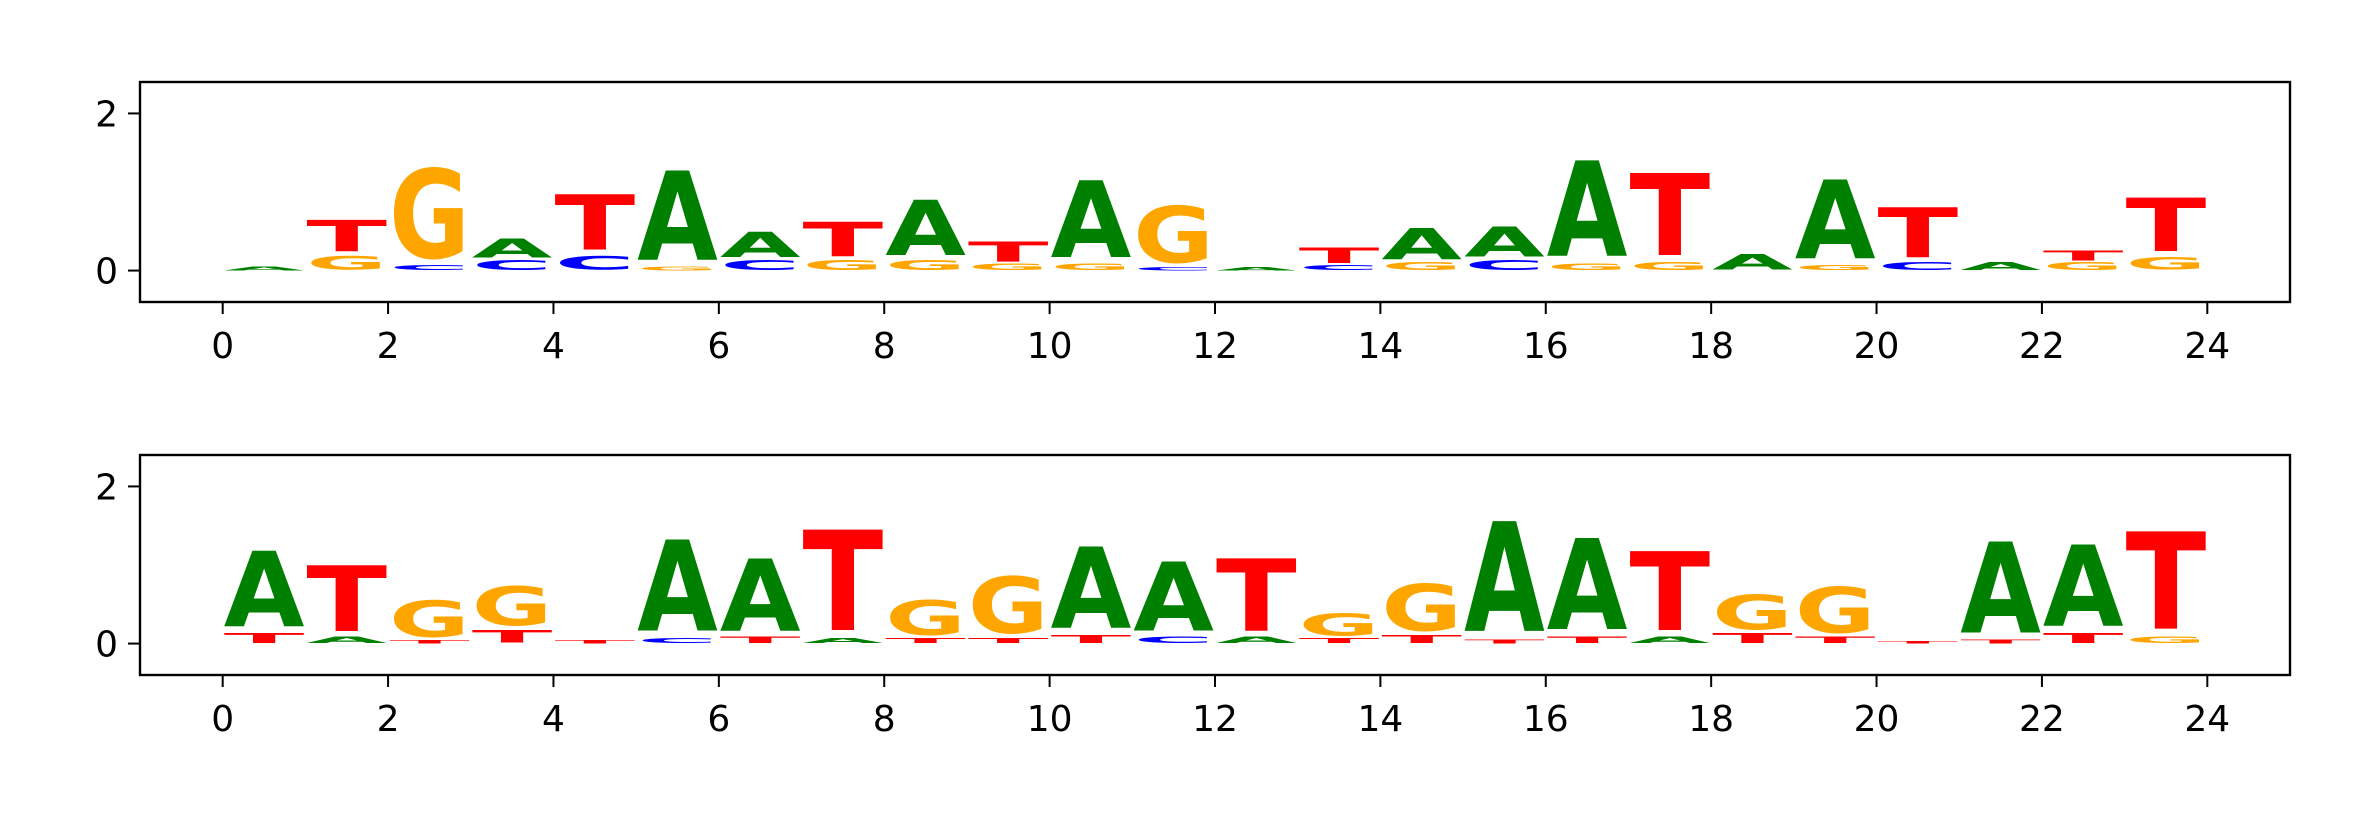  I want to click on x-tick-label: 4, so click(553, 719).